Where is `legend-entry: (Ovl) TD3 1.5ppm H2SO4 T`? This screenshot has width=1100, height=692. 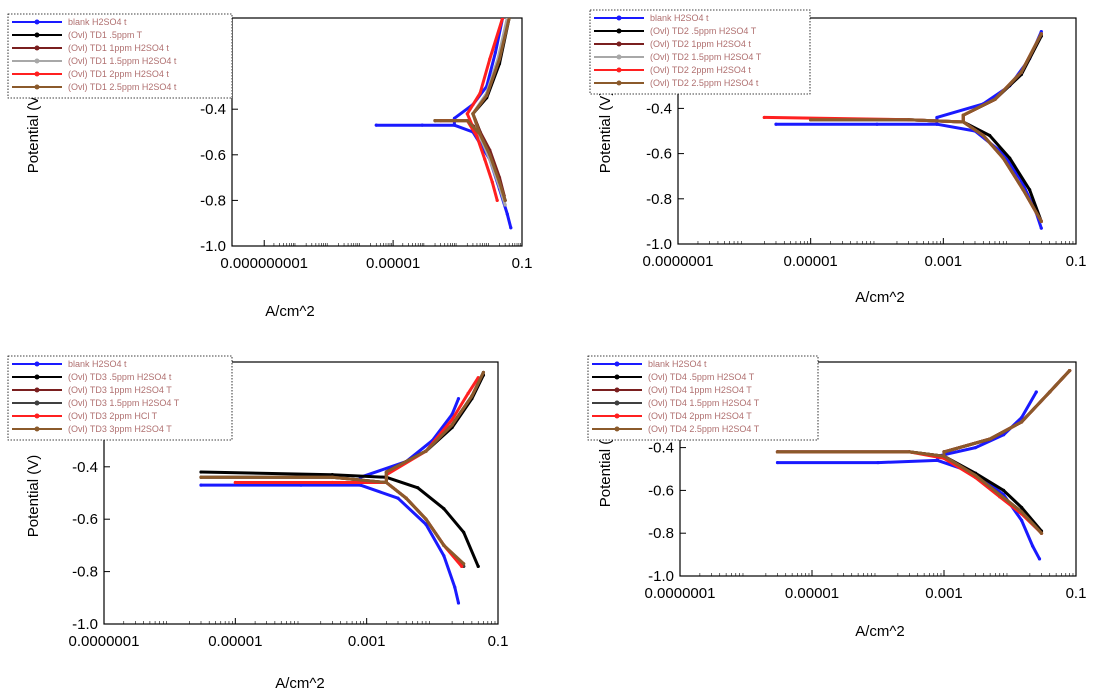 legend-entry: (Ovl) TD3 1.5ppm H2SO4 T is located at coordinates (124, 403).